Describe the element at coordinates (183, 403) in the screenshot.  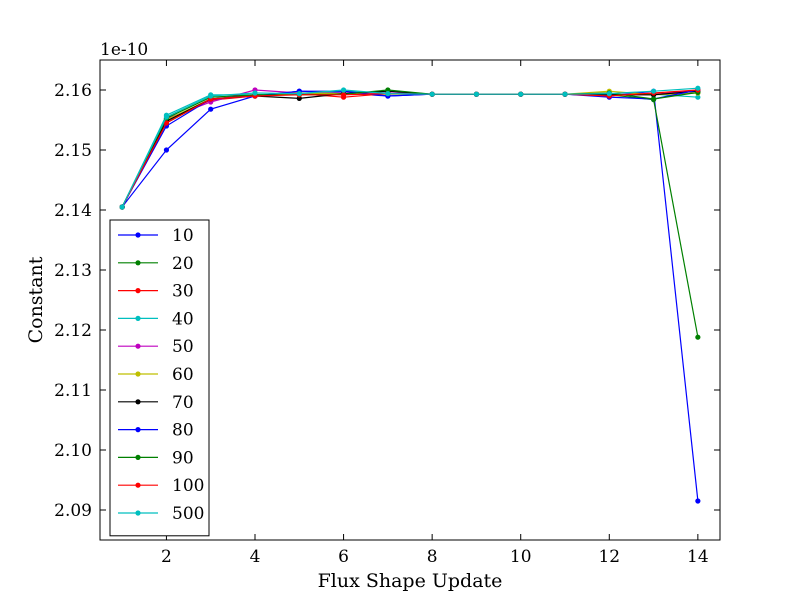
I see `legend-label-70: 70` at that location.